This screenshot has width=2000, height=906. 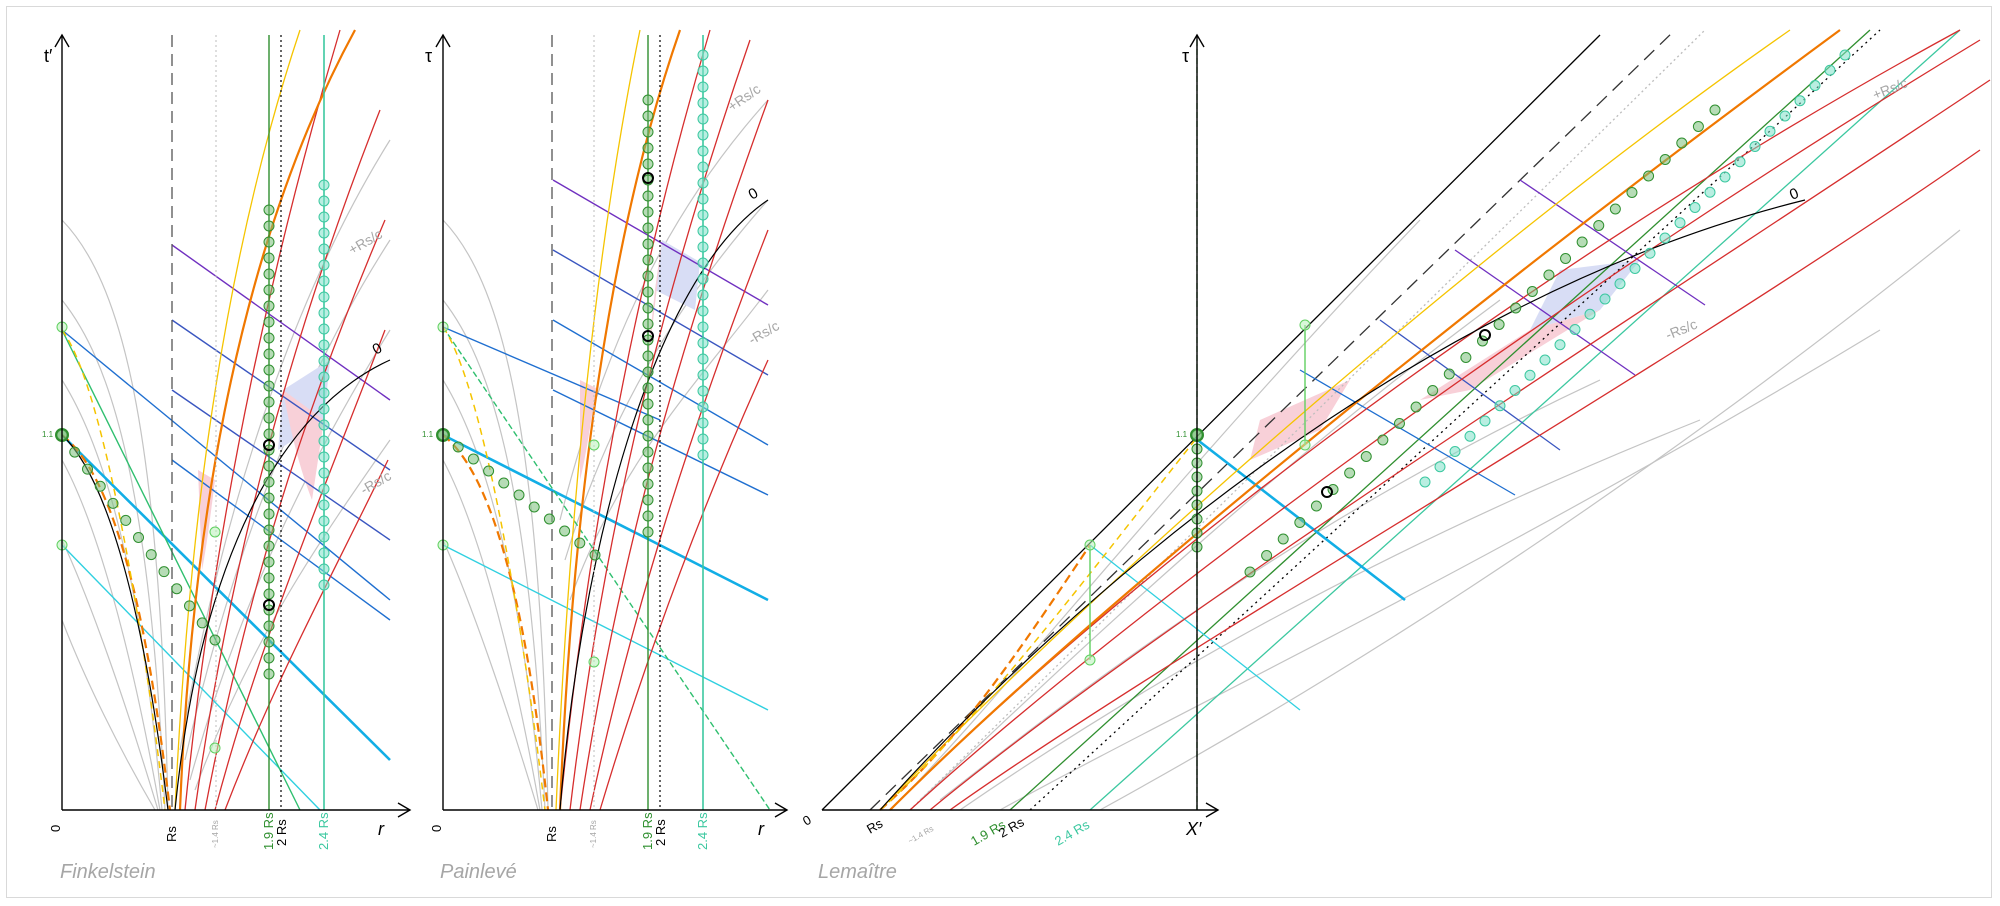 What do you see at coordinates (323, 831) in the screenshot?
I see `tick-r24: 2.4 Rs` at bounding box center [323, 831].